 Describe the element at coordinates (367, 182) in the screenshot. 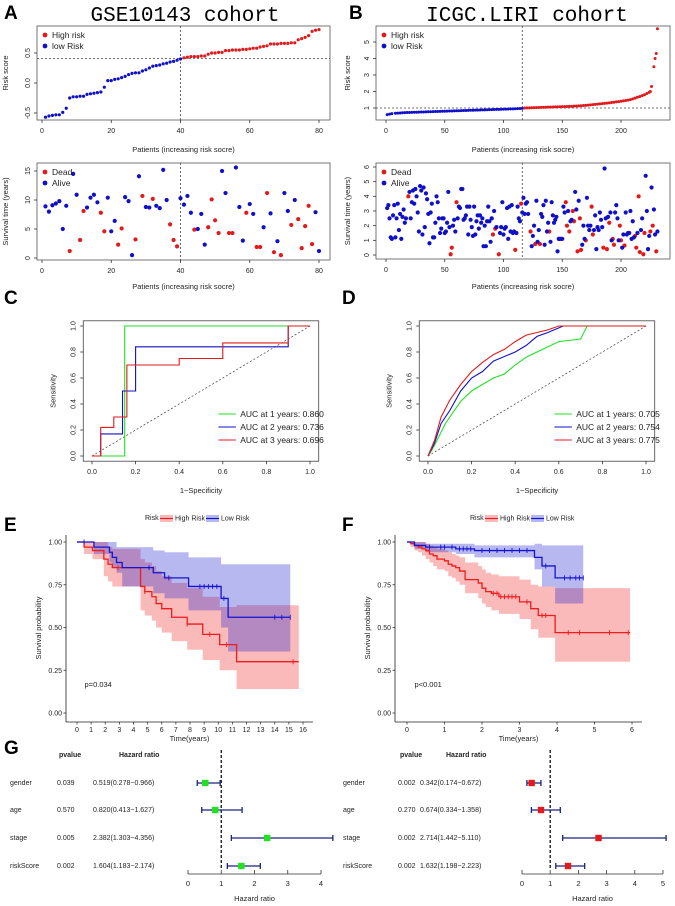

I see `y-tick-label: 5` at that location.